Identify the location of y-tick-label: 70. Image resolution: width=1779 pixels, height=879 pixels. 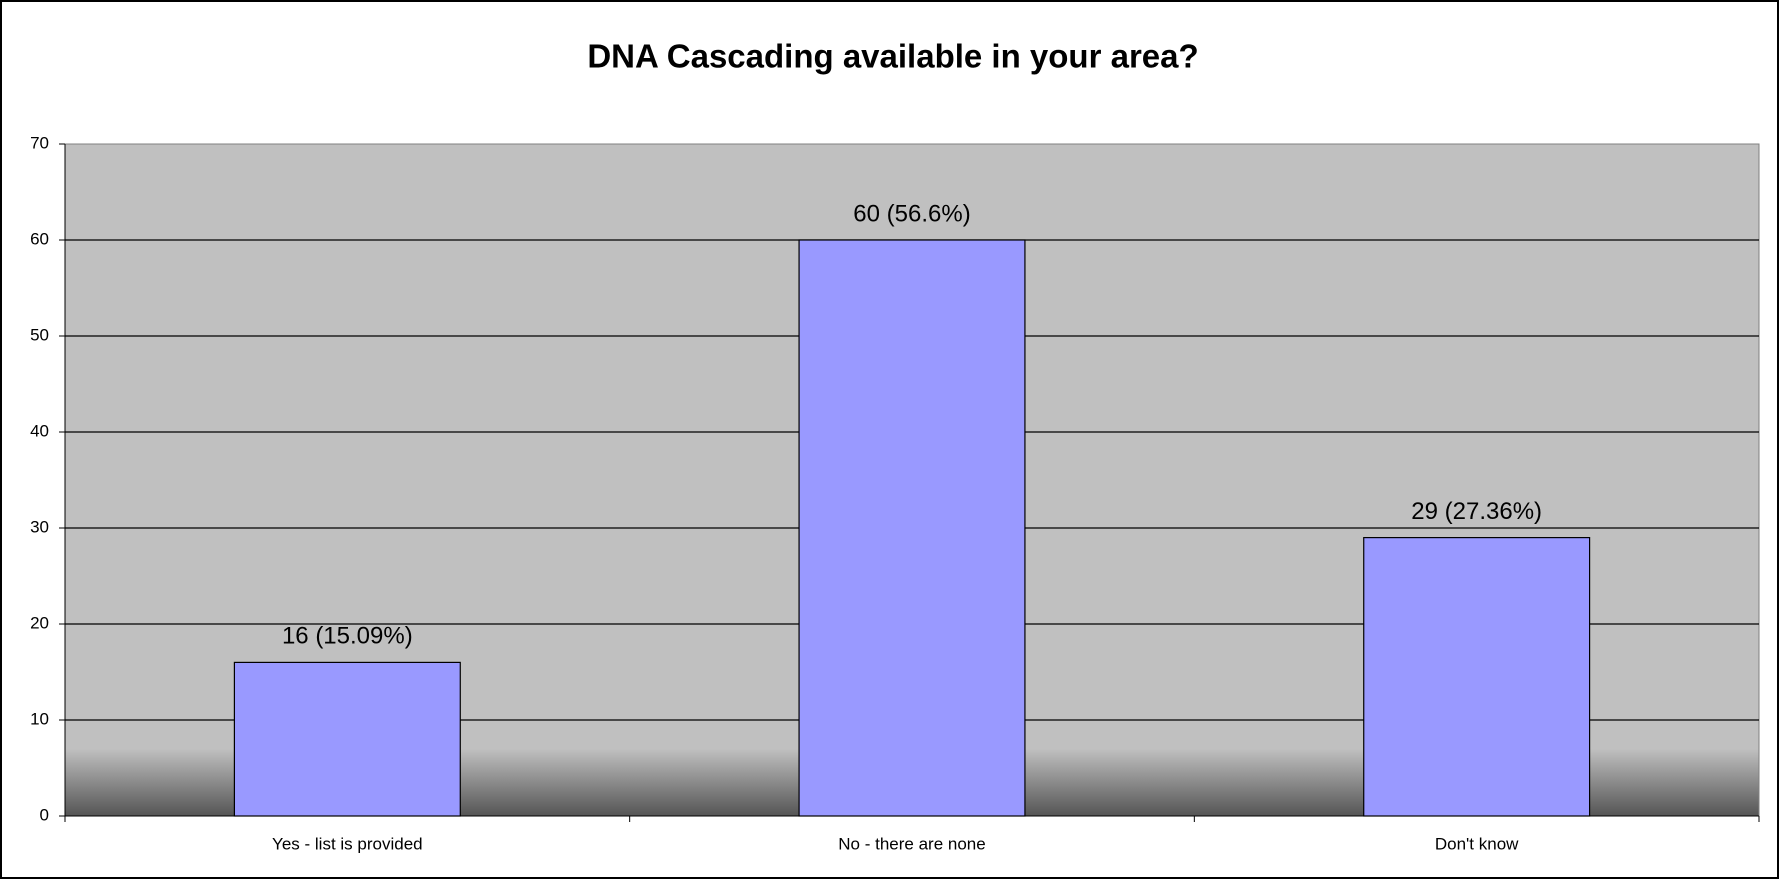
(39, 142).